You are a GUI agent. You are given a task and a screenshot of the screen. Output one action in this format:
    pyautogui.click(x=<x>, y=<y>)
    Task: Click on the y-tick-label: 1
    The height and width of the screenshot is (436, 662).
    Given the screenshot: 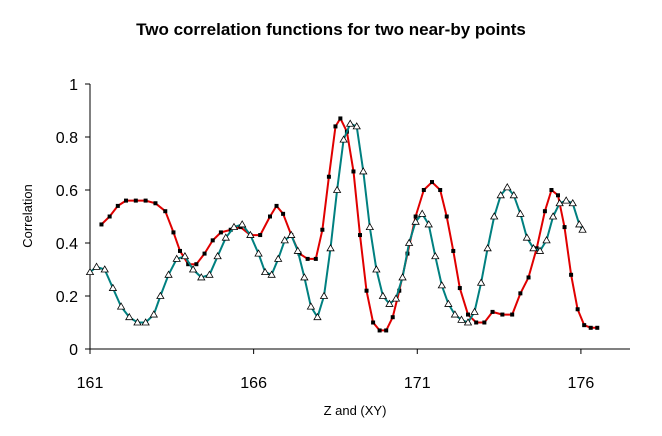 What is the action you would take?
    pyautogui.click(x=73, y=85)
    